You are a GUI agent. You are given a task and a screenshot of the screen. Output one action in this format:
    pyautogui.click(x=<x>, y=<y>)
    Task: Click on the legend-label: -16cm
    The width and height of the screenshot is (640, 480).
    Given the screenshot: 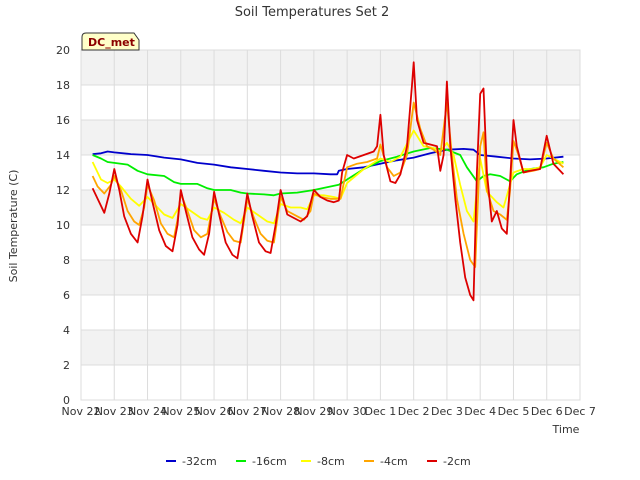 What is the action you would take?
    pyautogui.click(x=269, y=461)
    